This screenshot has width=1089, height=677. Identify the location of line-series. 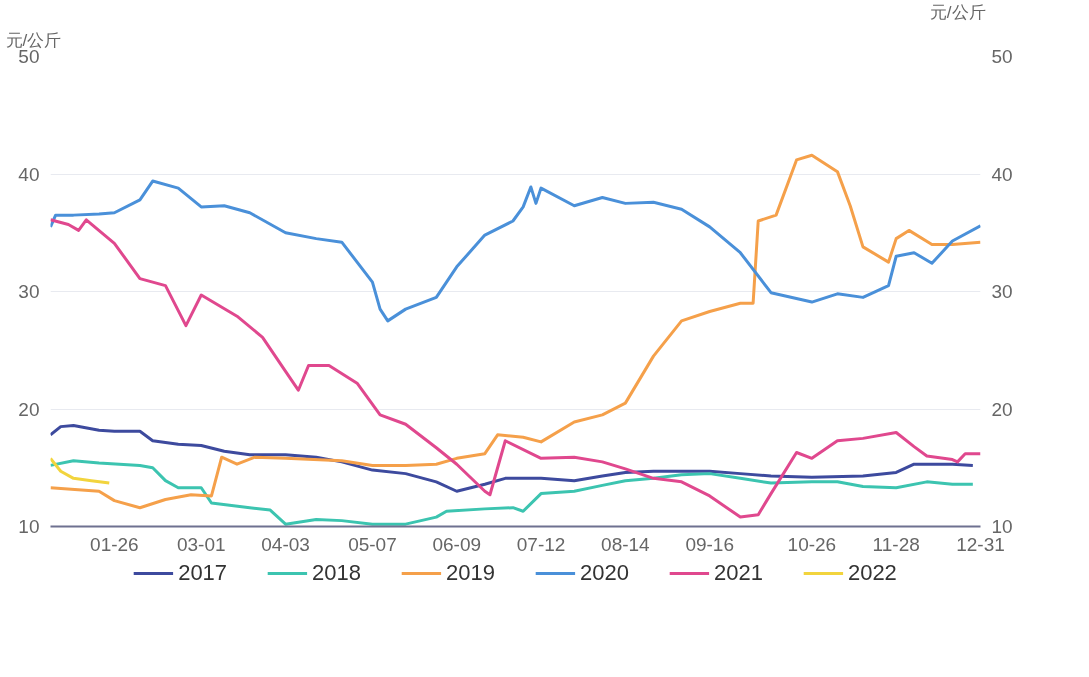
(80, 470).